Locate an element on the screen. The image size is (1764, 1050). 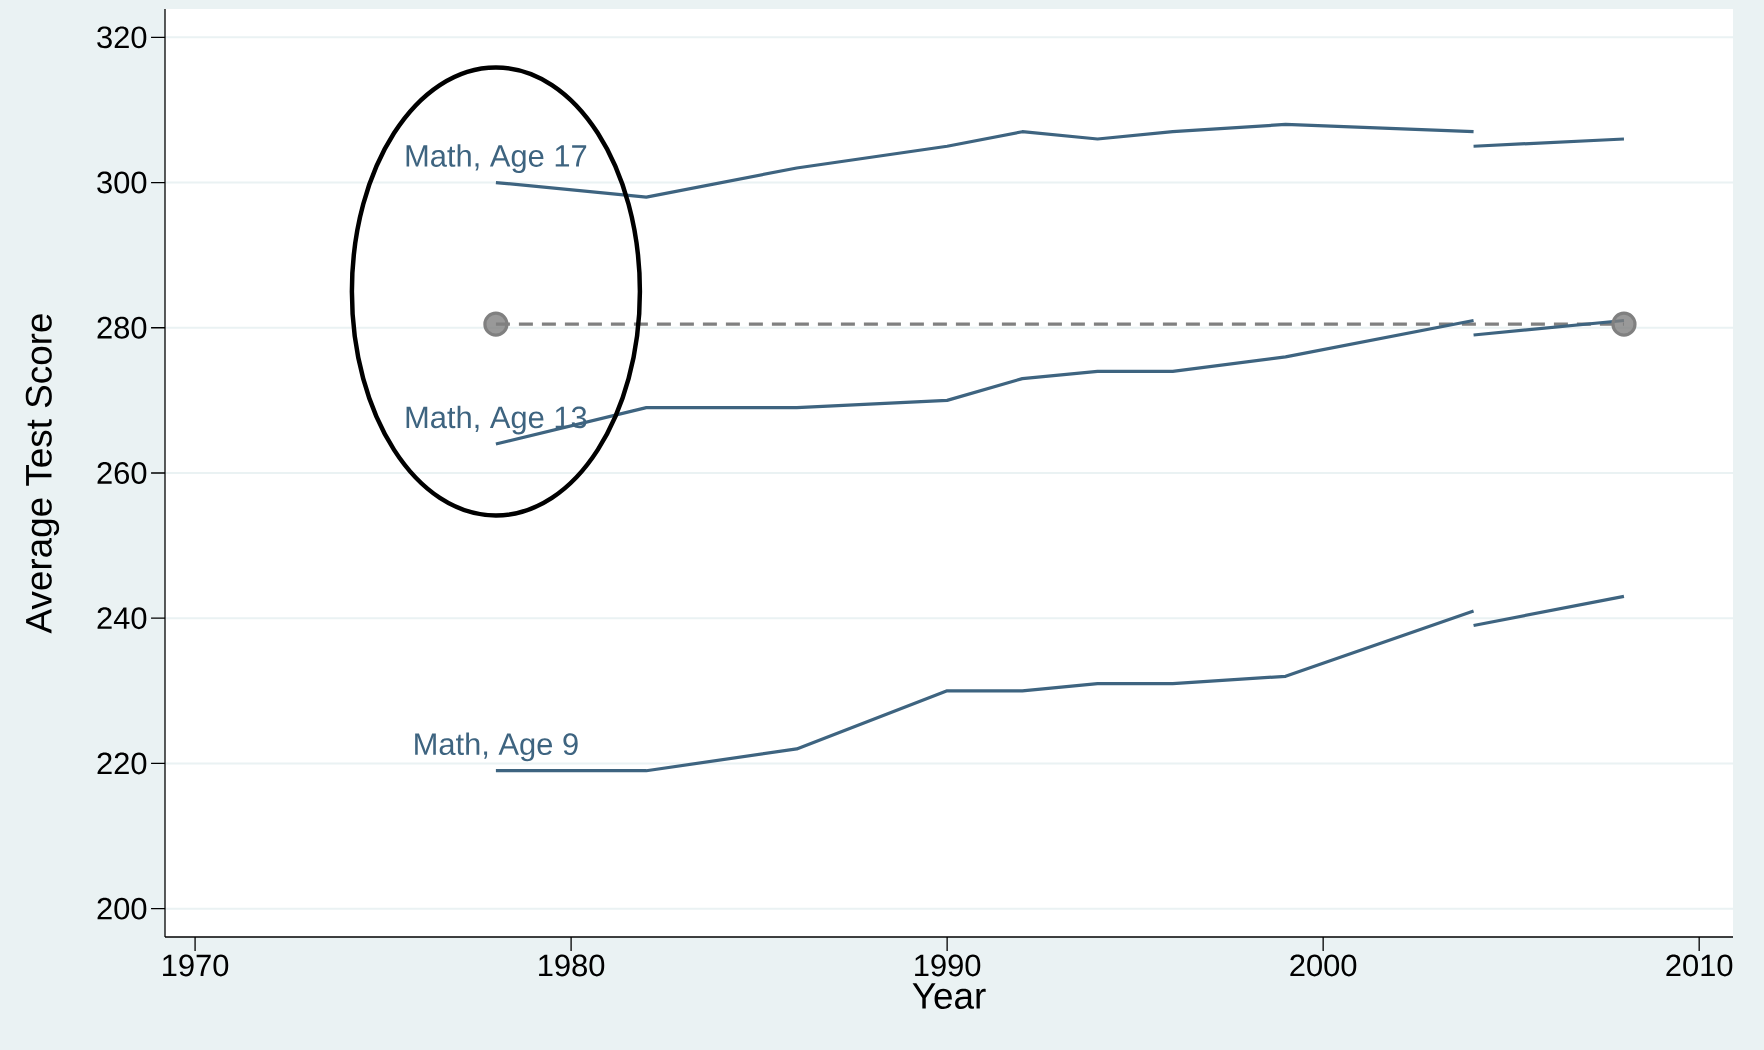
series-label: Math, Age 9 is located at coordinates (496, 747).